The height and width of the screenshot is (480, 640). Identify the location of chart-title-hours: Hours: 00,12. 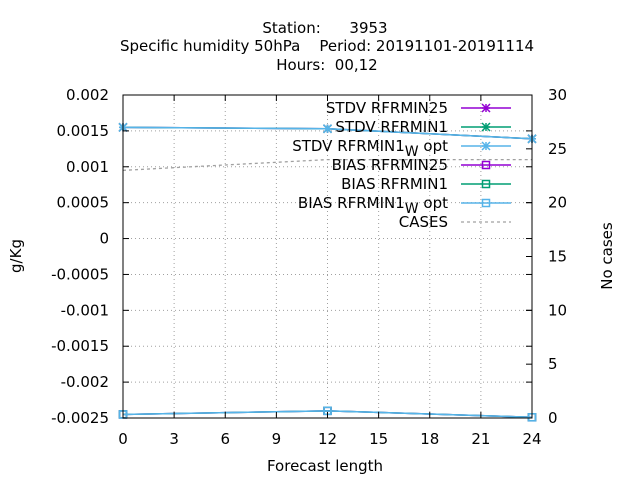
(326, 65).